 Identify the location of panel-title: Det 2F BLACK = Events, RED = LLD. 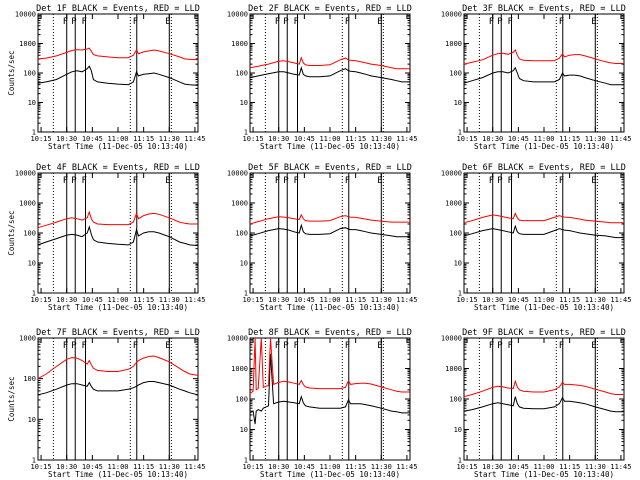
(330, 9).